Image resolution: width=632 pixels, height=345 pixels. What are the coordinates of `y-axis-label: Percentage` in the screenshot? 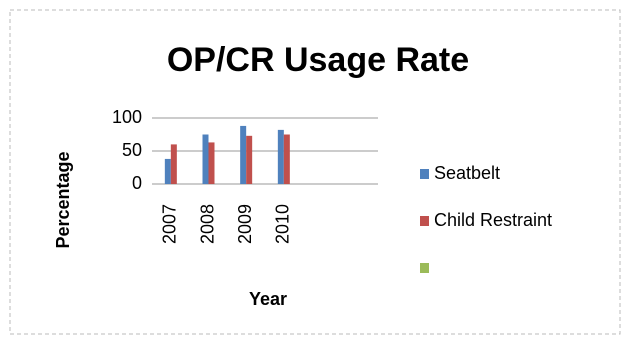 It's located at (63, 199).